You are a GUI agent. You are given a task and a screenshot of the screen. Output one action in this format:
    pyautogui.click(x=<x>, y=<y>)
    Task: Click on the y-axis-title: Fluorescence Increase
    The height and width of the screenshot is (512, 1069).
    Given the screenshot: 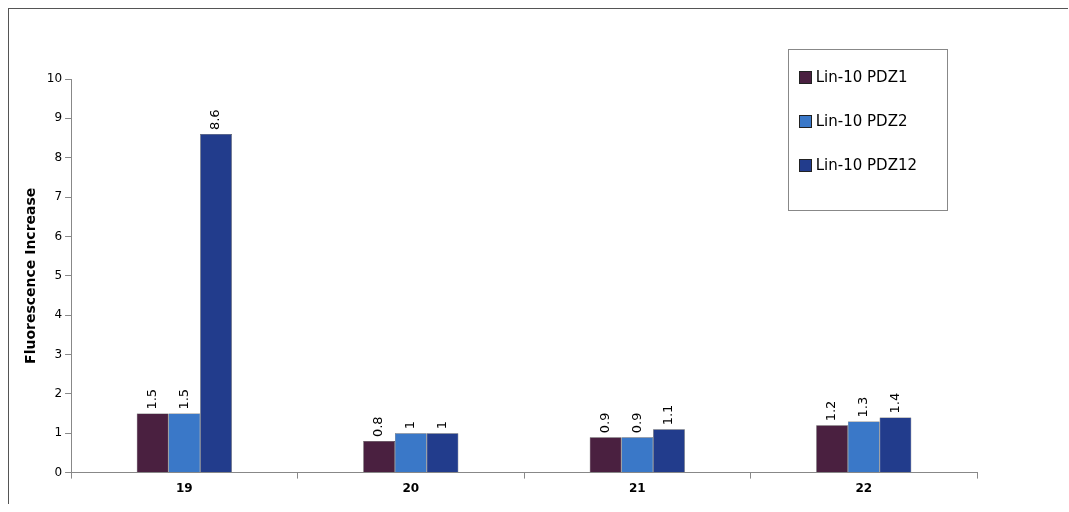 What is the action you would take?
    pyautogui.click(x=30, y=275)
    